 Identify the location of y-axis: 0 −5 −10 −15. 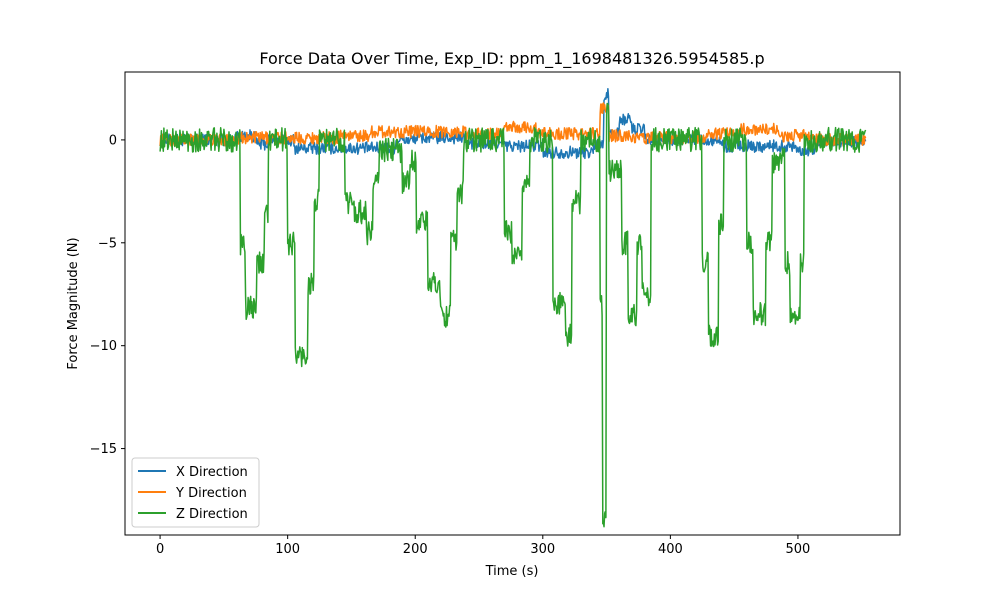
(107, 295).